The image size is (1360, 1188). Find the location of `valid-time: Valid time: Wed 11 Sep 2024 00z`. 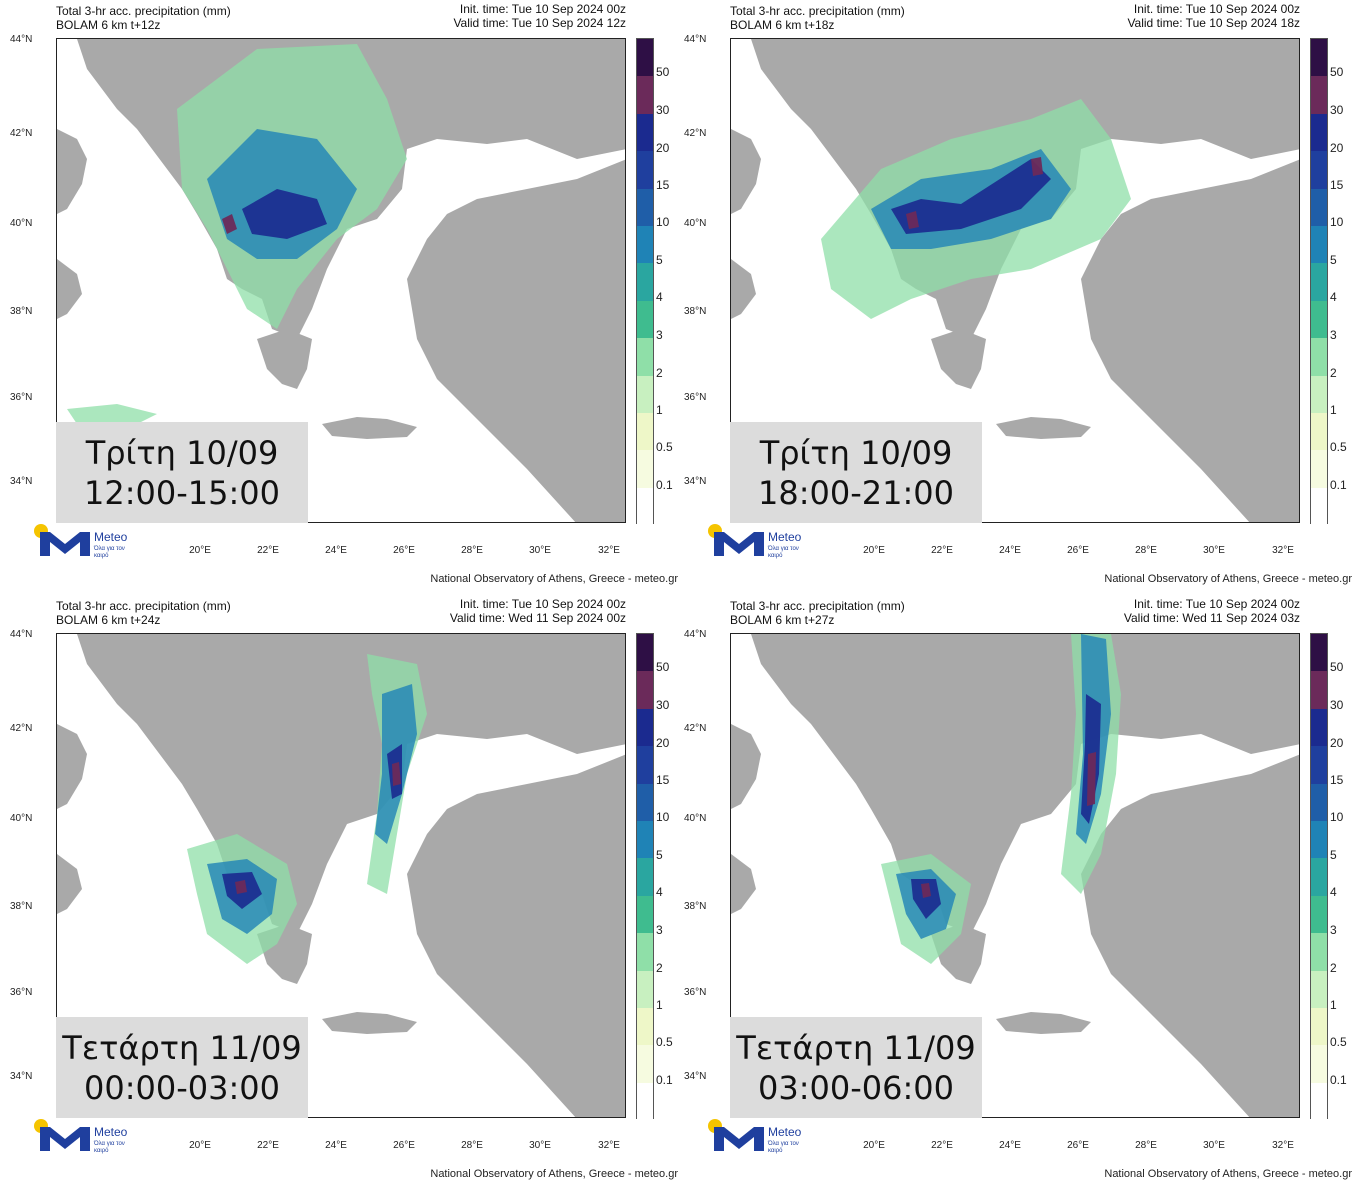

valid-time: Valid time: Wed 11 Sep 2024 00z is located at coordinates (537, 618).